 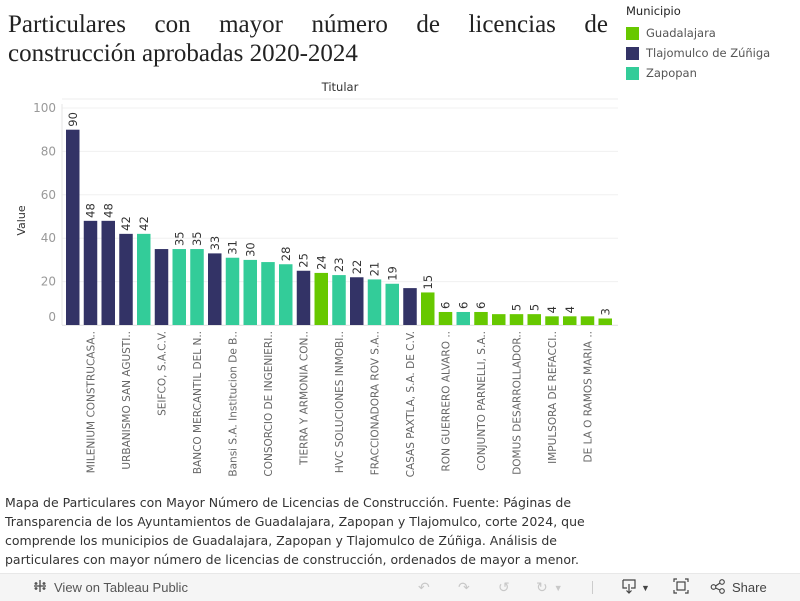 I want to click on x-tick-label: RON GUERRERO ALVARO .., so click(x=447, y=401).